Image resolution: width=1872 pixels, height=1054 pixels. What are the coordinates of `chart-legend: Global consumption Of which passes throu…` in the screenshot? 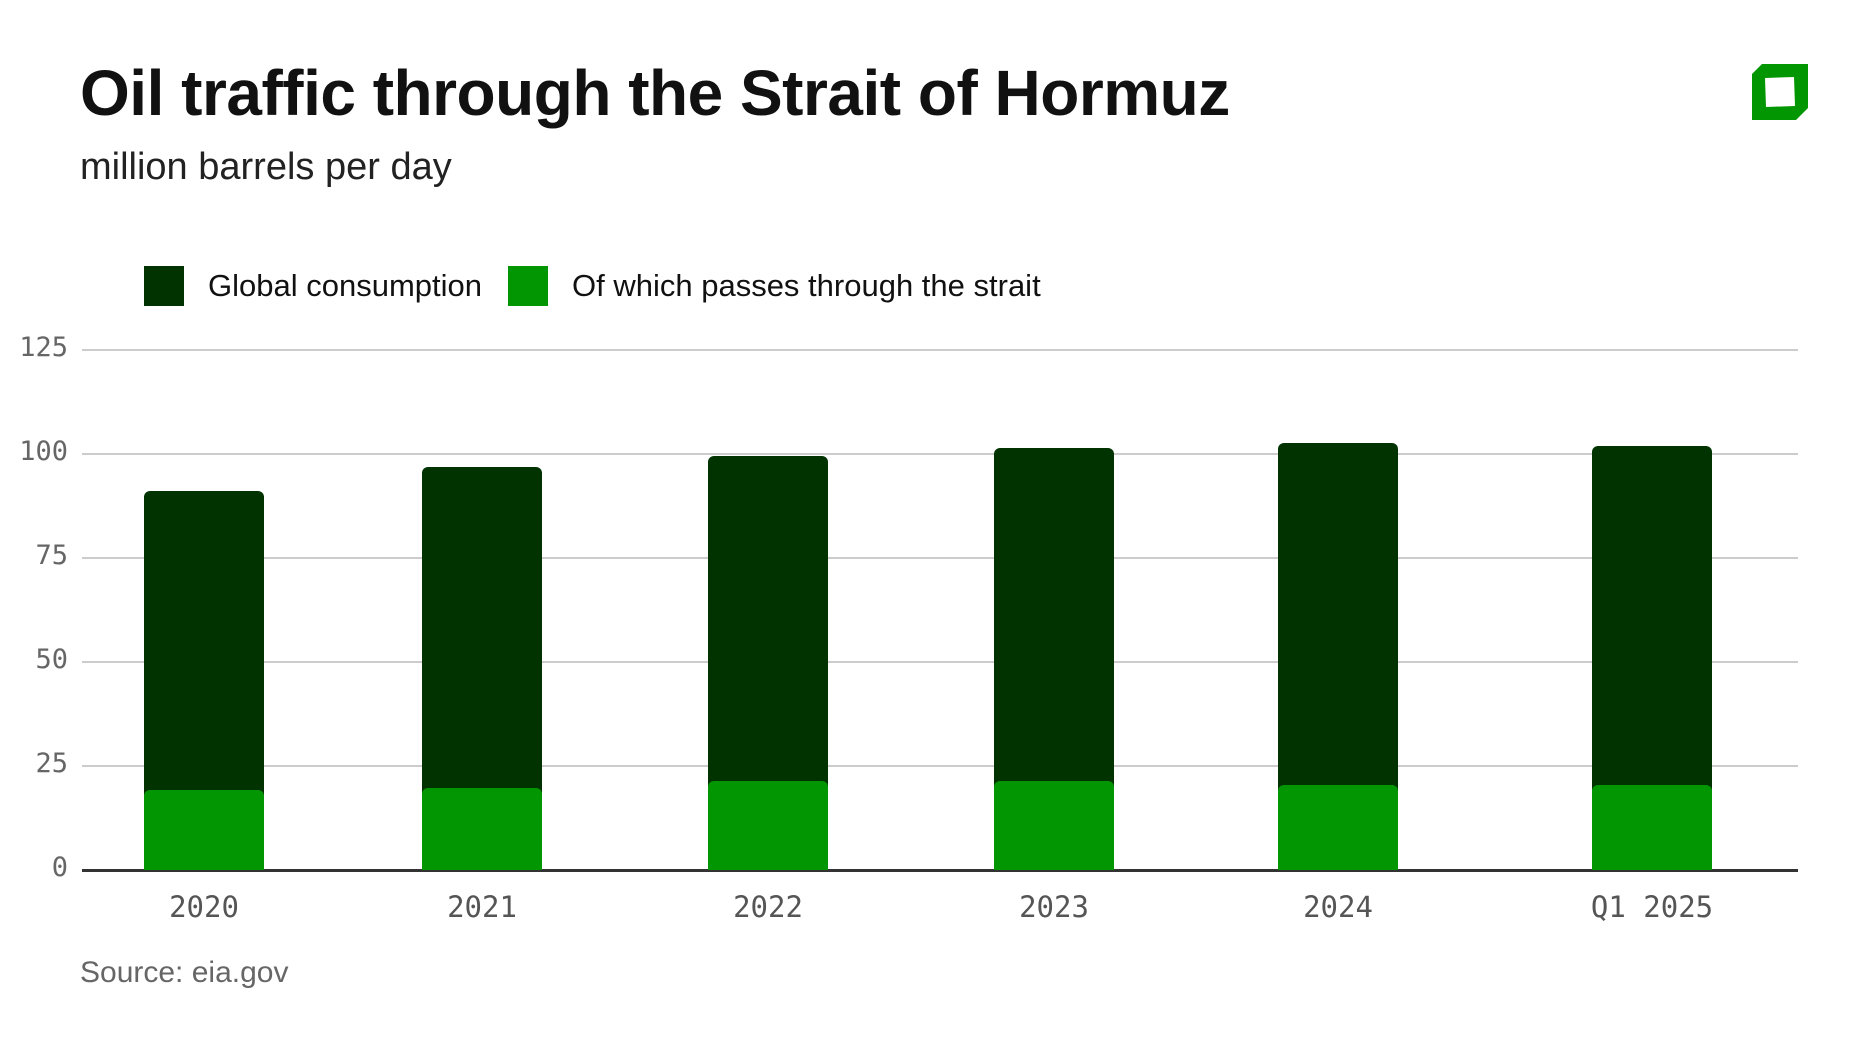 It's located at (605, 286).